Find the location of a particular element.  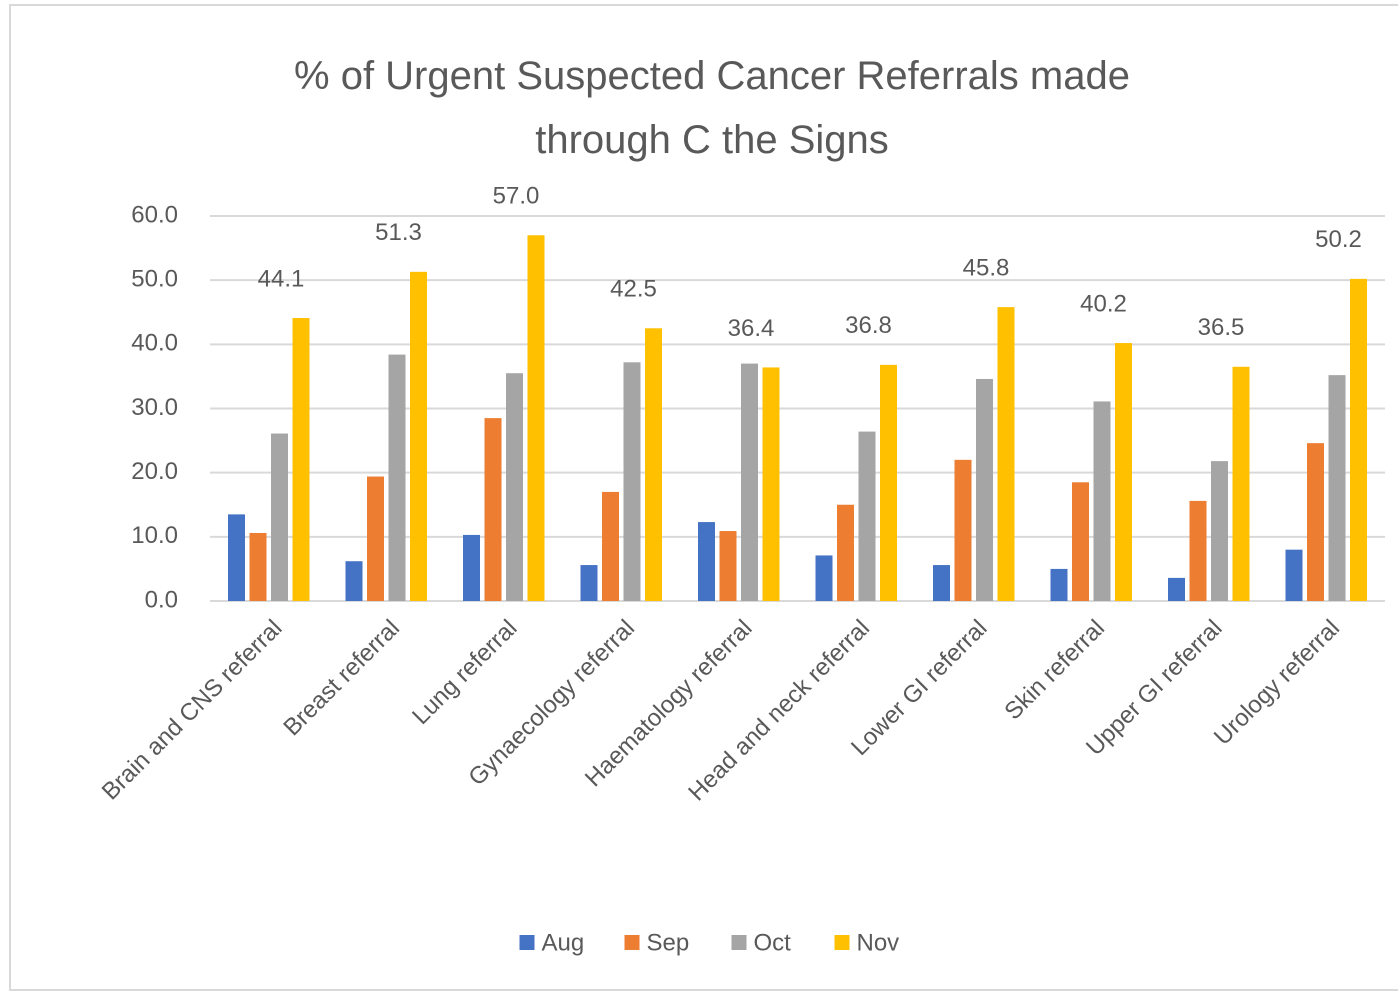

y-tick-label: 30.0 is located at coordinates (154, 407).